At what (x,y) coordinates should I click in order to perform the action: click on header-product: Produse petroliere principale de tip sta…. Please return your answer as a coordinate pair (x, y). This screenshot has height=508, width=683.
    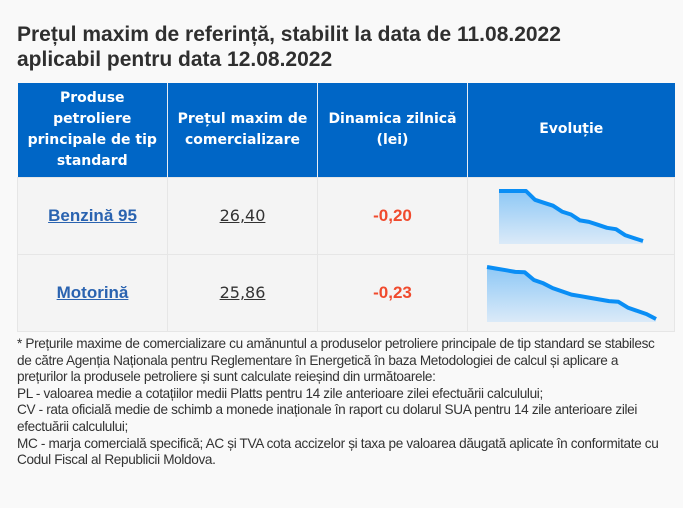
    Looking at the image, I should click on (92, 130).